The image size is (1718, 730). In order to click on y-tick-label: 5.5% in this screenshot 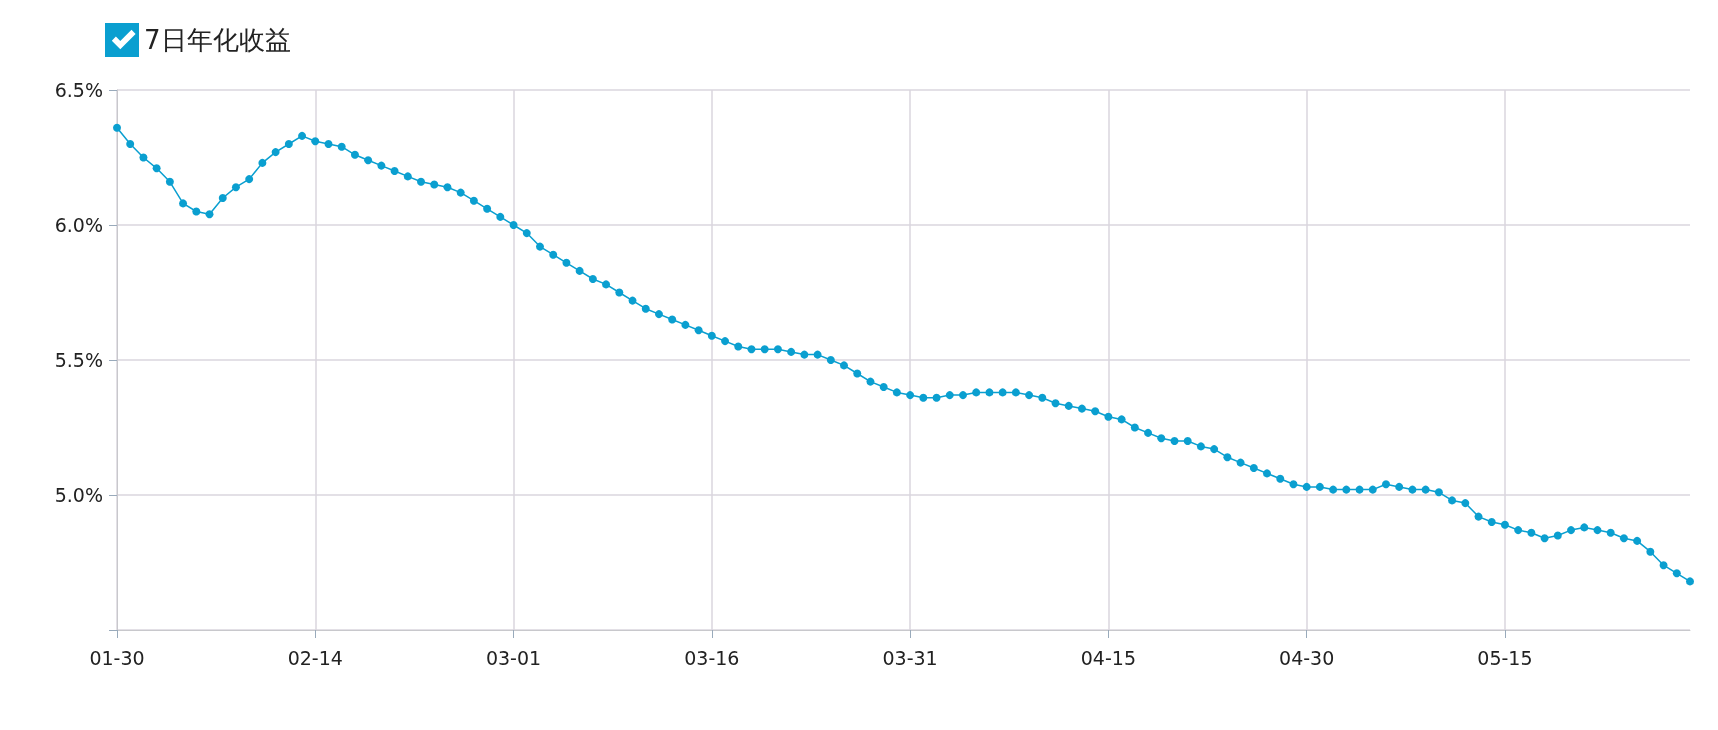, I will do `click(78, 360)`.